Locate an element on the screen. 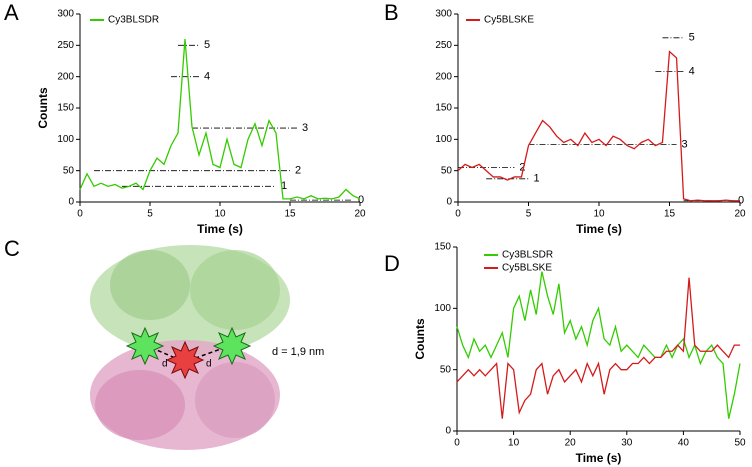 The image size is (752, 467). panel-letter: B is located at coordinates (391, 12).